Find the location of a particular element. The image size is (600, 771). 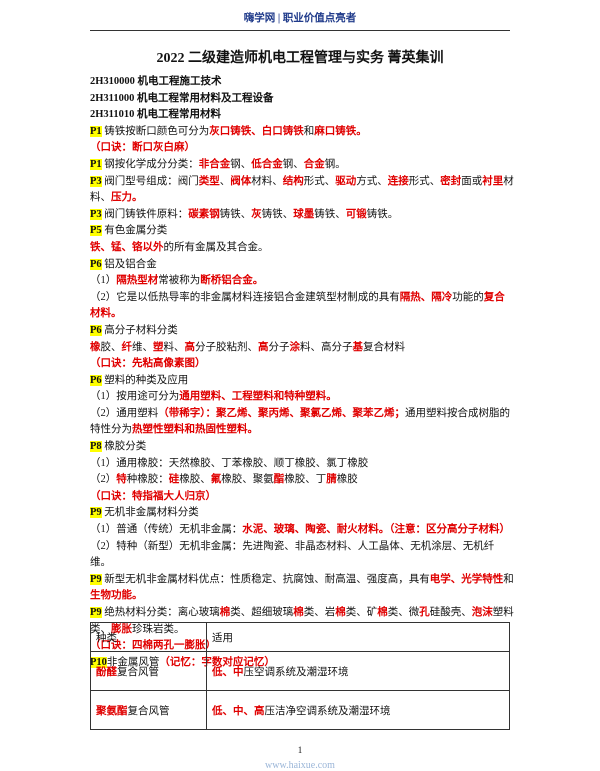

text-run: 酯 is located at coordinates (279, 480).